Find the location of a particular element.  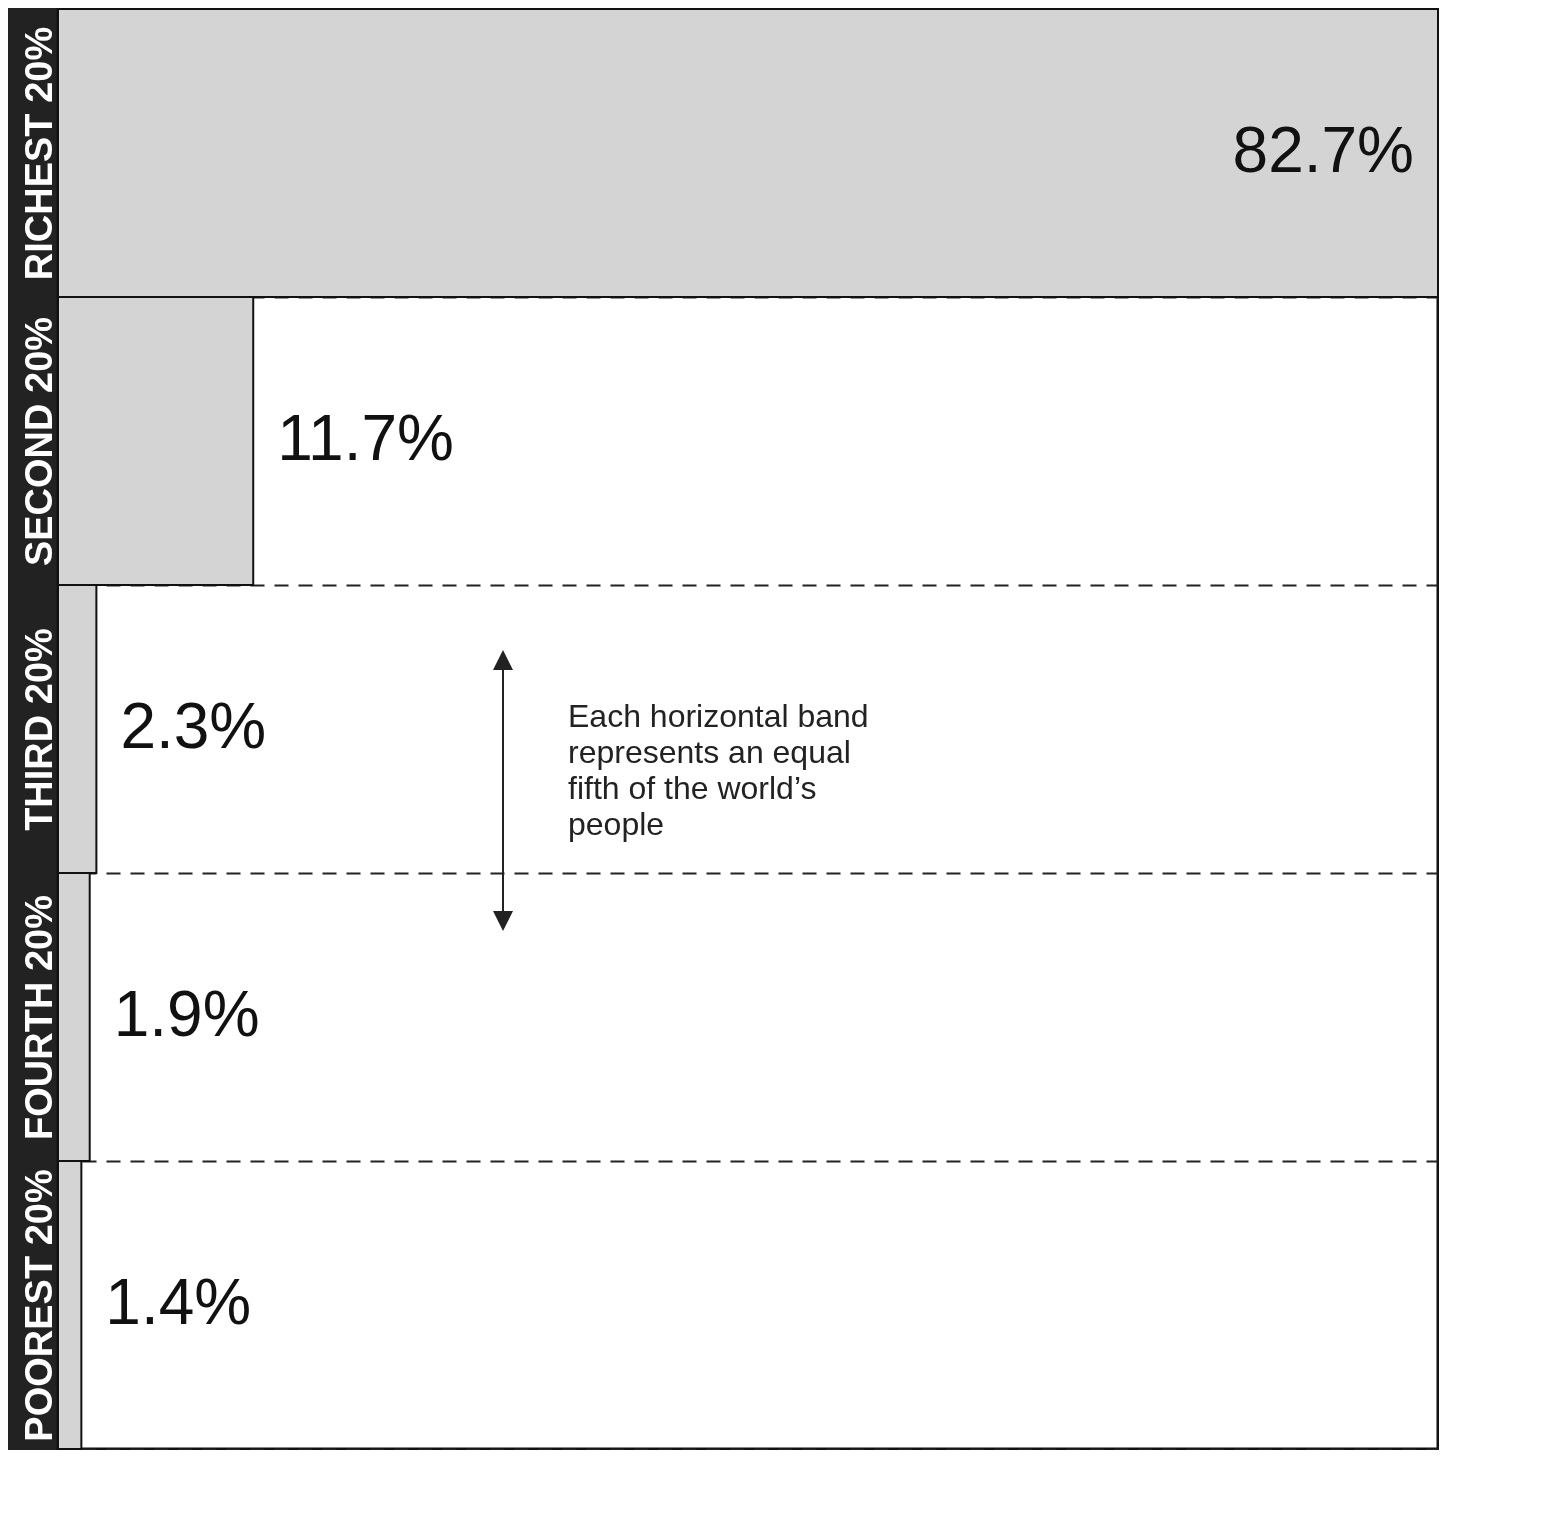

data-label: 1.9% is located at coordinates (186, 1014).